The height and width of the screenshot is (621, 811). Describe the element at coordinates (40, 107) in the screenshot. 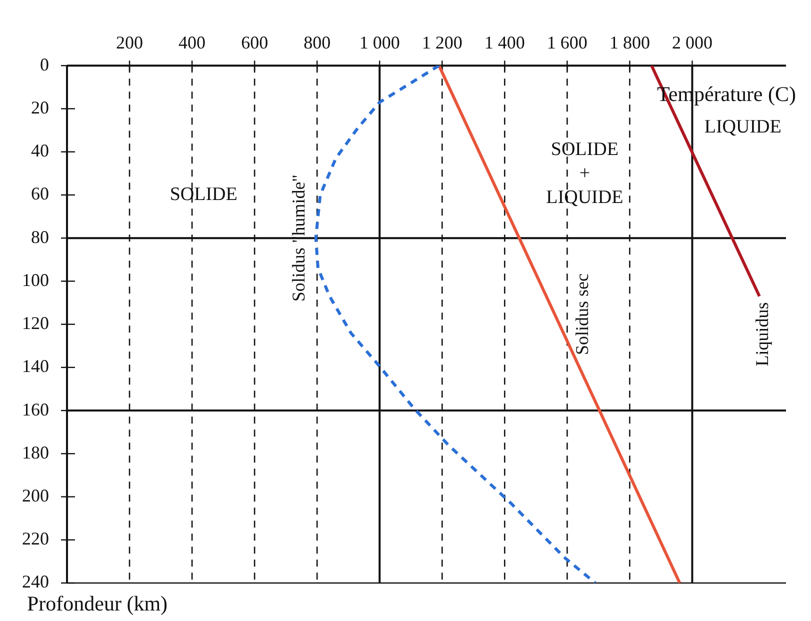

I see `y-tick-label: 20` at that location.